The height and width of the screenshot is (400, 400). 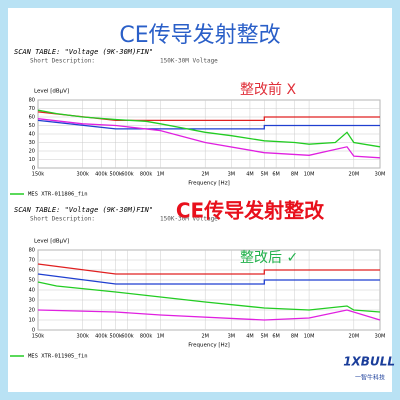 What do you see at coordinates (369, 362) in the screenshot?
I see `logo-mark: 1XBULL` at bounding box center [369, 362].